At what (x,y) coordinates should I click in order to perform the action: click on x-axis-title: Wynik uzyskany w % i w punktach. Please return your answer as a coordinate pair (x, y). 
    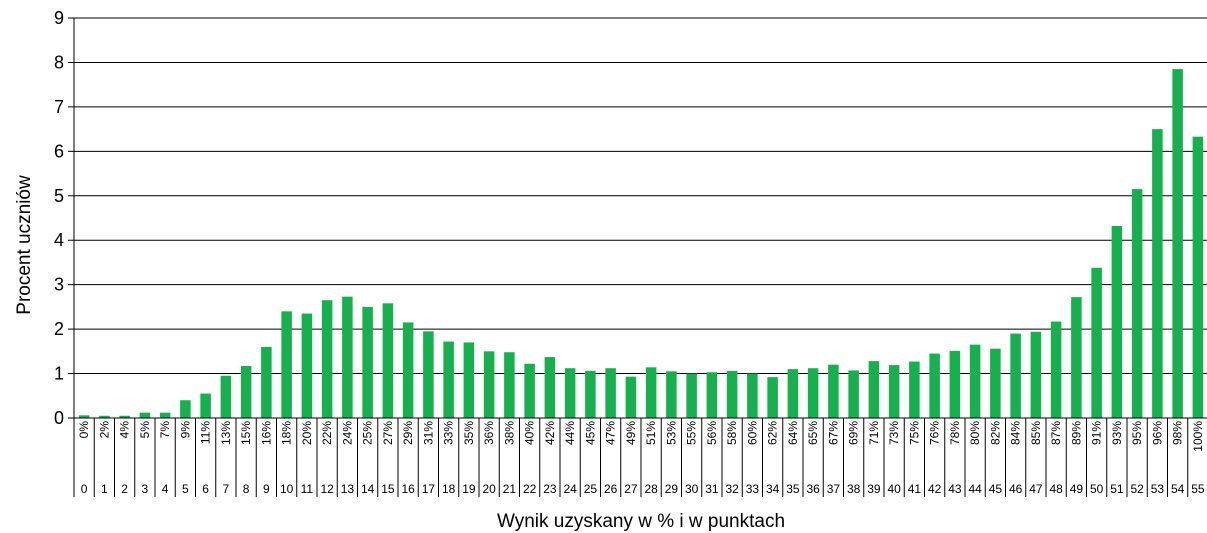
    Looking at the image, I should click on (641, 521).